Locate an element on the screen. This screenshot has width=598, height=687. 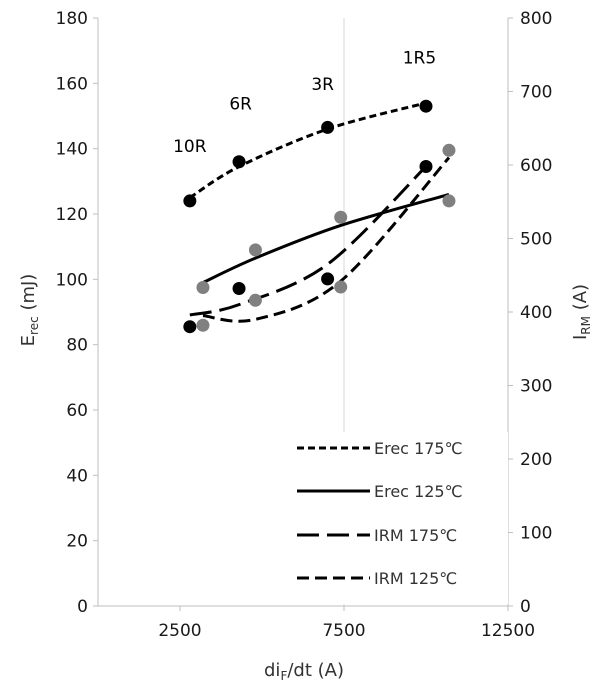
y-right-tick-label: 800 is located at coordinates (536, 19).